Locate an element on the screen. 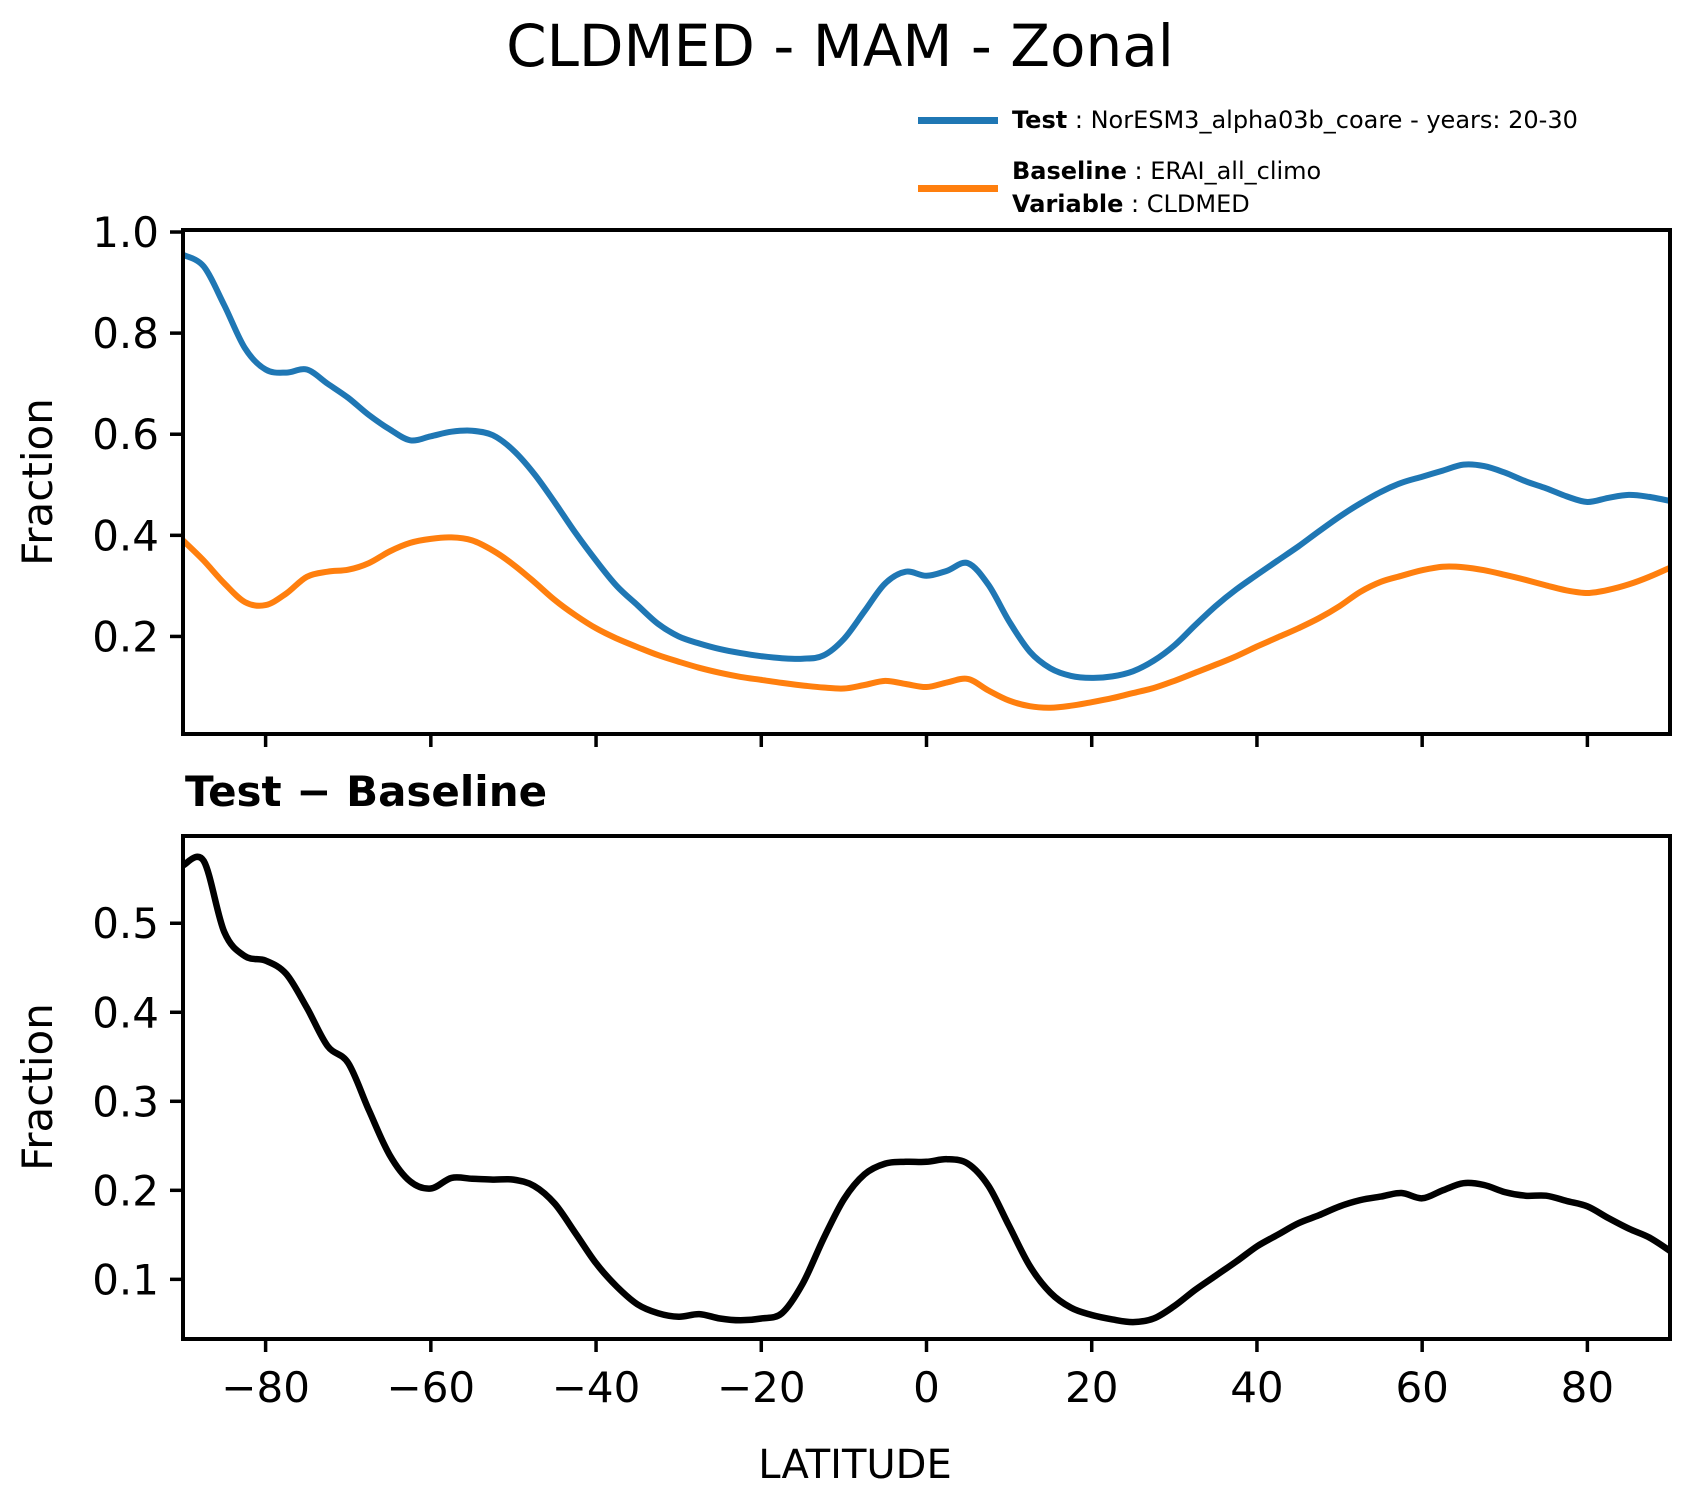  x-tick-label: 20 is located at coordinates (1091, 1387).